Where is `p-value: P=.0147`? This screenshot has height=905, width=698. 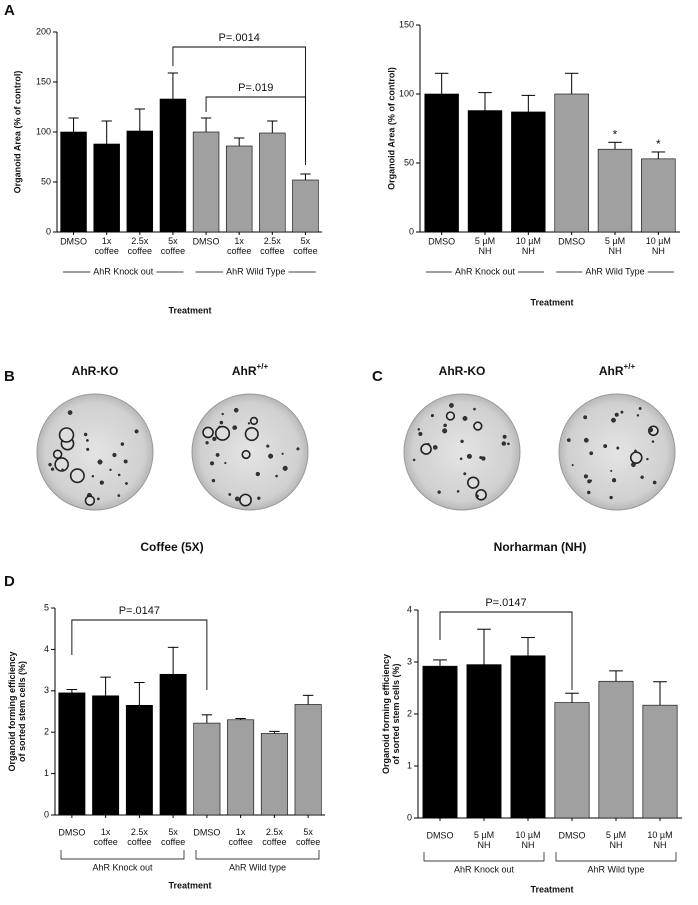 p-value: P=.0147 is located at coordinates (139, 611).